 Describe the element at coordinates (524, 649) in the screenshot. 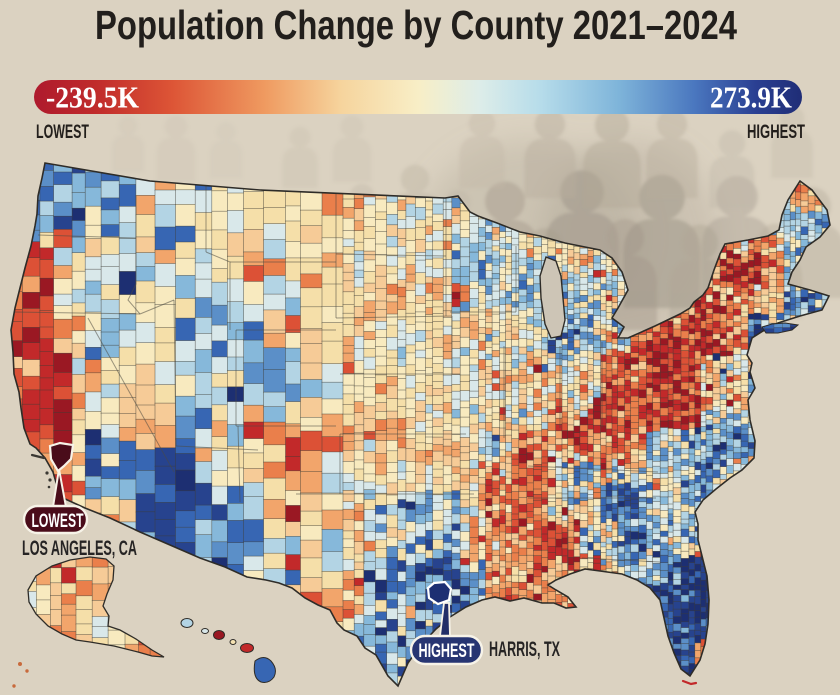

I see `svg-text: HARRIS, TX` at that location.